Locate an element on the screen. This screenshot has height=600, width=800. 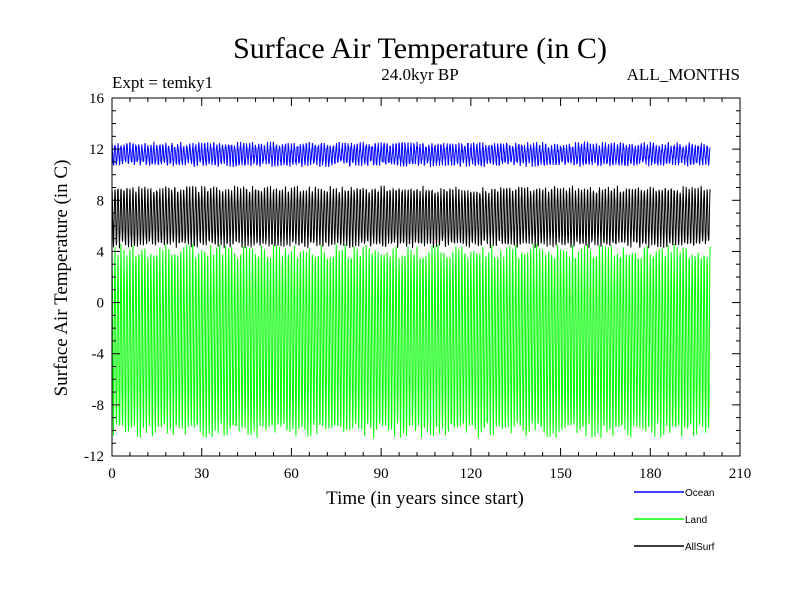
y-tick-label: 4 is located at coordinates (101, 252).